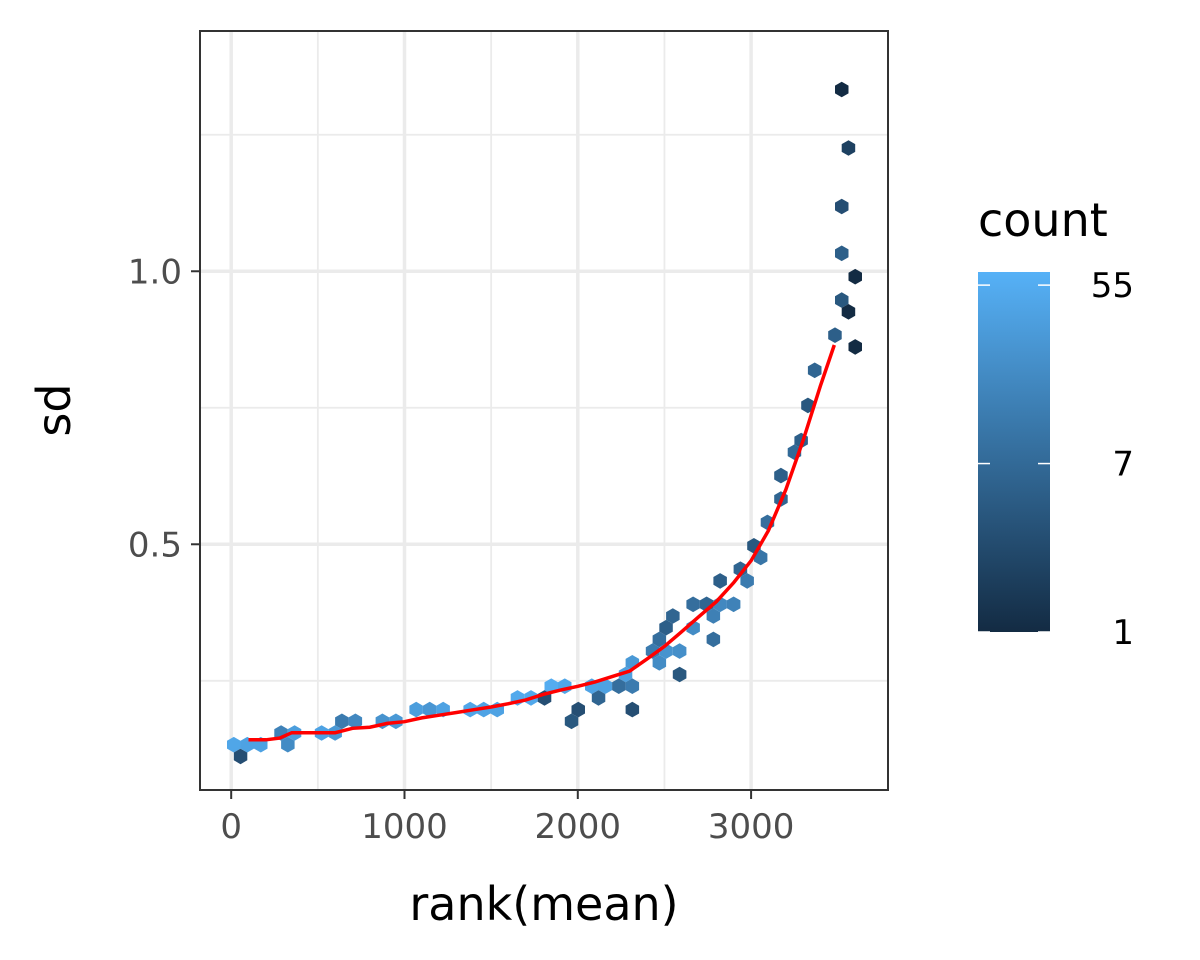 Image resolution: width=1200 pixels, height=960 pixels. I want to click on x-axis-title: rank(mean), so click(543, 904).